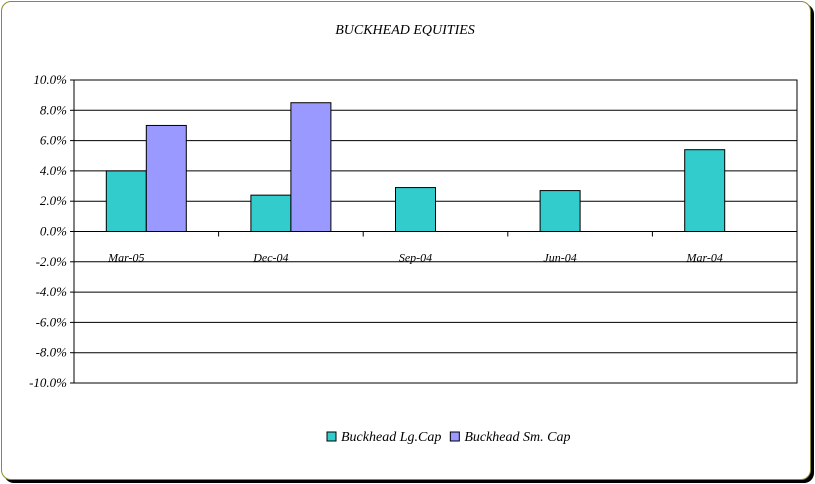  What do you see at coordinates (53, 140) in the screenshot?
I see `y-tick-label: 6.0%` at bounding box center [53, 140].